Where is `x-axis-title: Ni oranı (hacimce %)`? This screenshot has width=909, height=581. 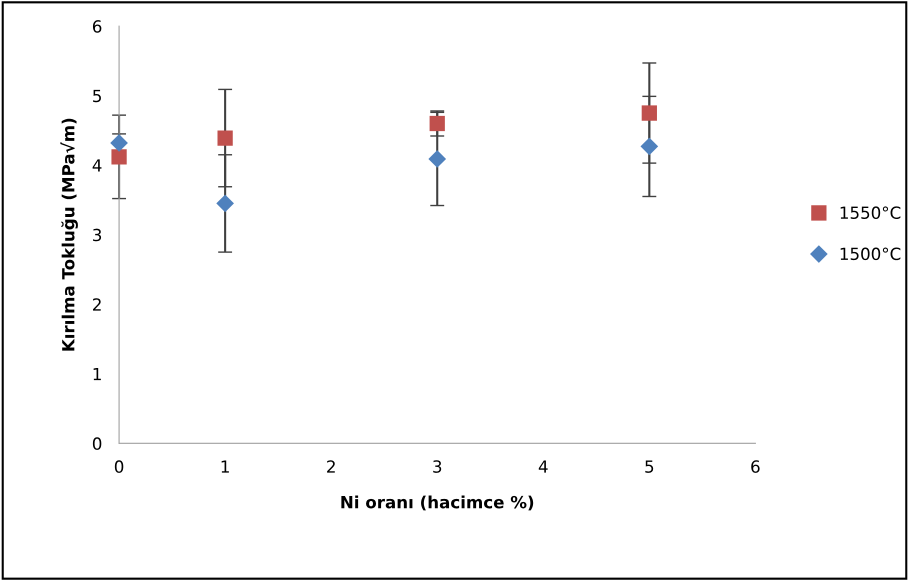 x-axis-title: Ni oranı (hacimce %) is located at coordinates (437, 503).